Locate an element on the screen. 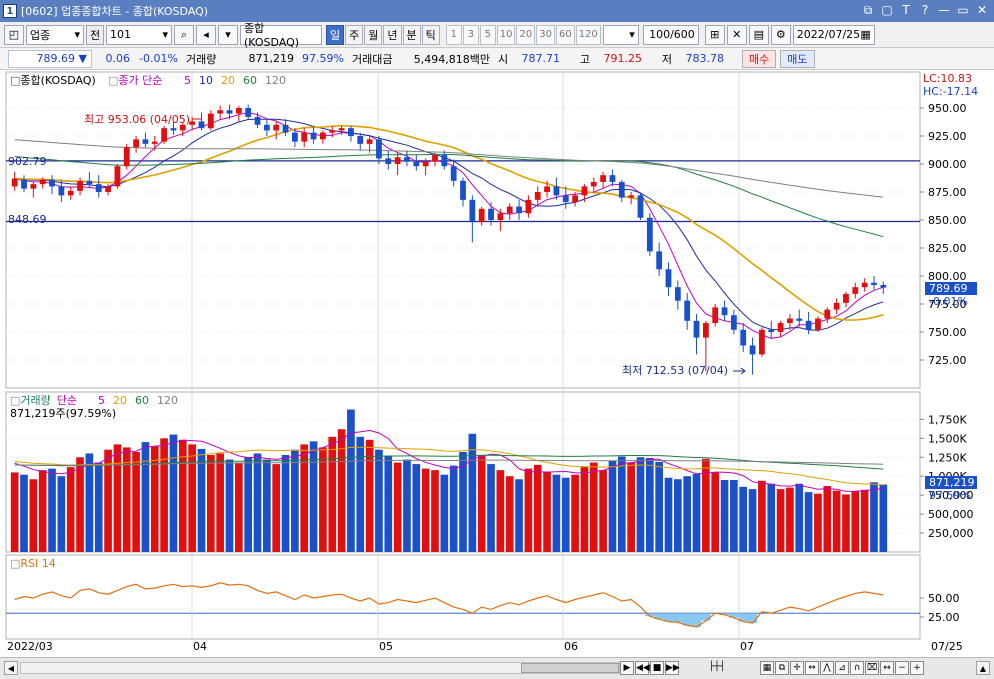  interval-10-button: 10 is located at coordinates (506, 34).